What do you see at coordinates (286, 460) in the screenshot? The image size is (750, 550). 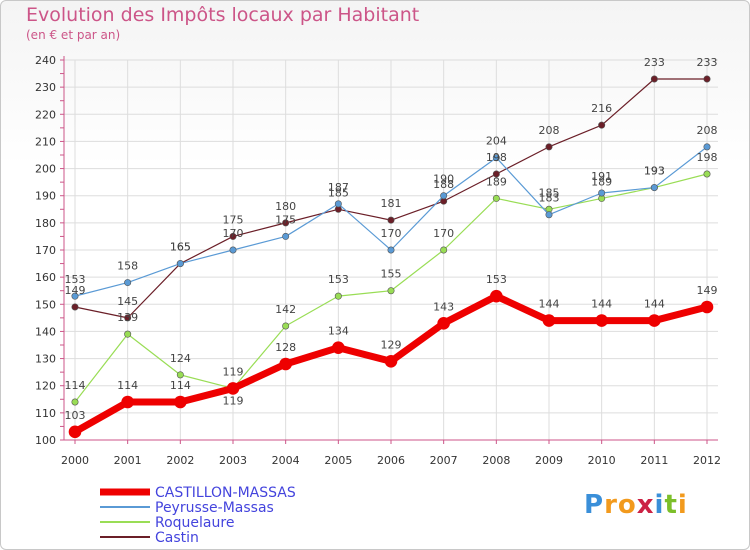 I see `x-tick-label: 2004` at bounding box center [286, 460].